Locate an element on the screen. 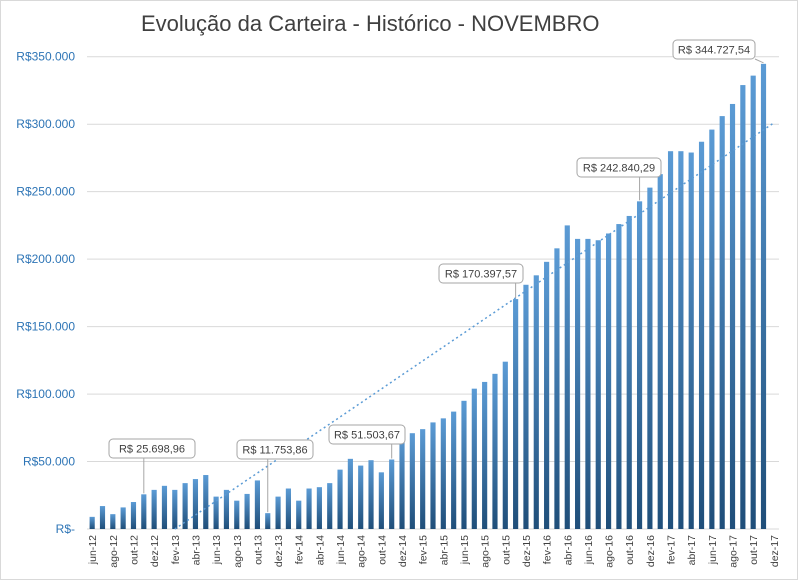  x-tick-label: out-14 is located at coordinates (382, 550).